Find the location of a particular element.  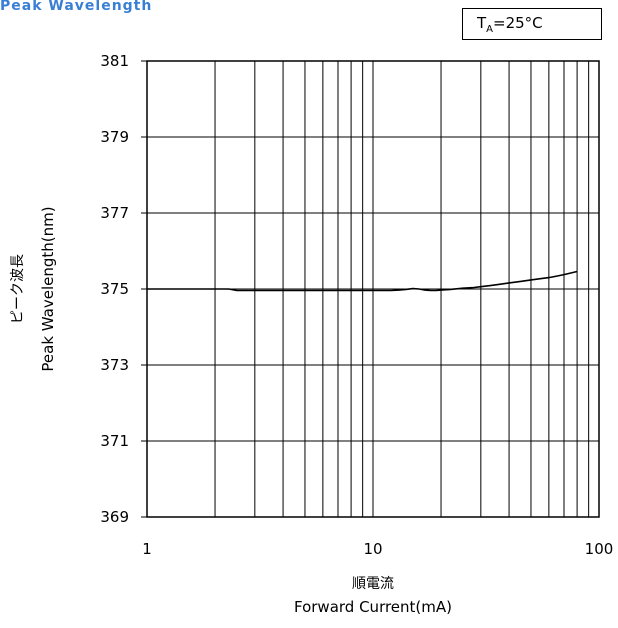

x-tick-label: 100 is located at coordinates (599, 549).